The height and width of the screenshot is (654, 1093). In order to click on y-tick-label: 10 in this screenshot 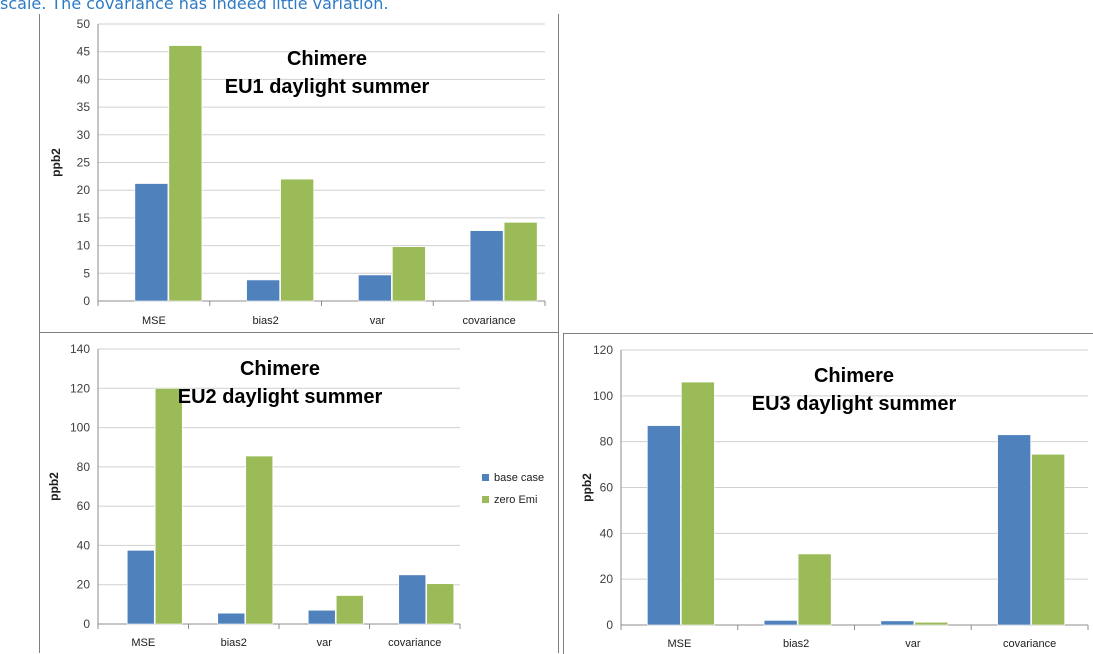, I will do `click(84, 246)`.